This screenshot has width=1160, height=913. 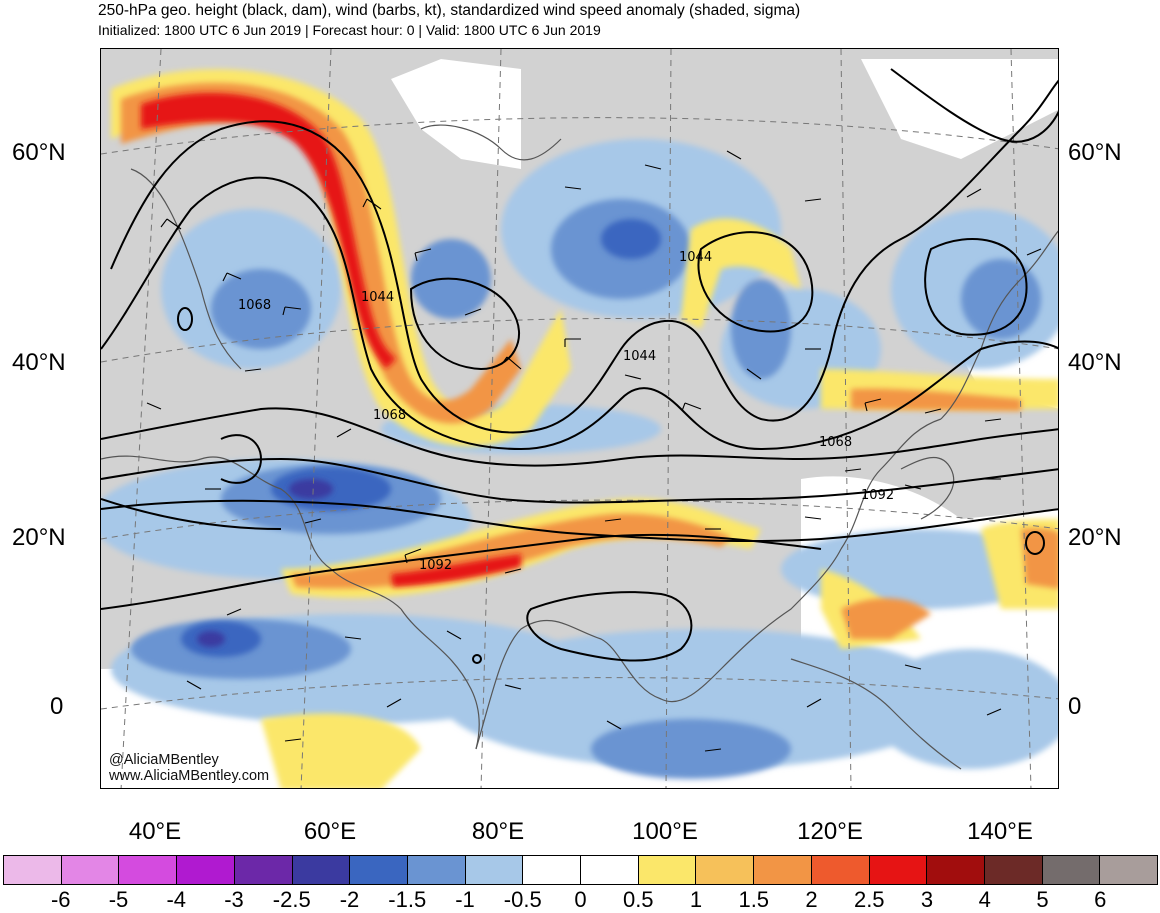 I want to click on lon-label: 140°E, so click(x=1000, y=831).